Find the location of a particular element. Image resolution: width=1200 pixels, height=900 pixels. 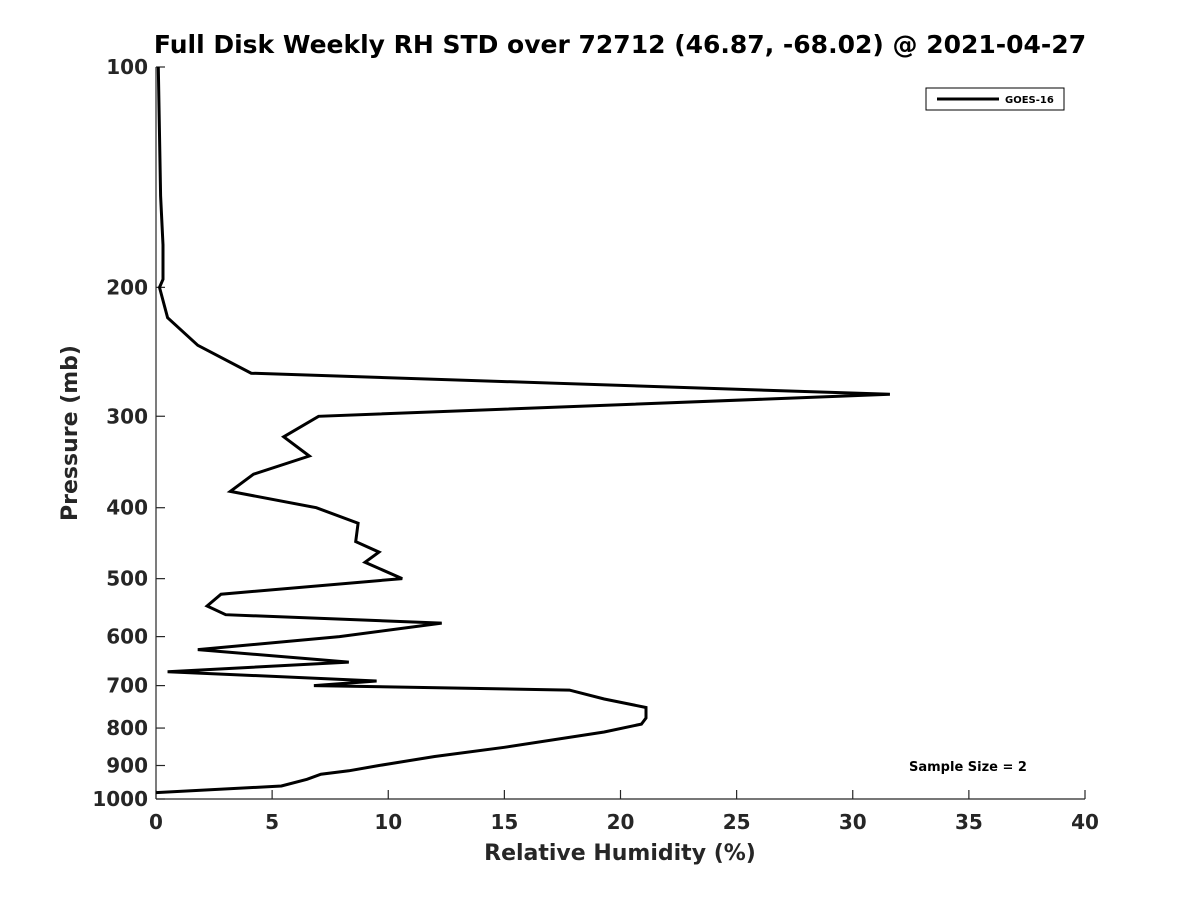

y-tick-label: 700 is located at coordinates (127, 686).